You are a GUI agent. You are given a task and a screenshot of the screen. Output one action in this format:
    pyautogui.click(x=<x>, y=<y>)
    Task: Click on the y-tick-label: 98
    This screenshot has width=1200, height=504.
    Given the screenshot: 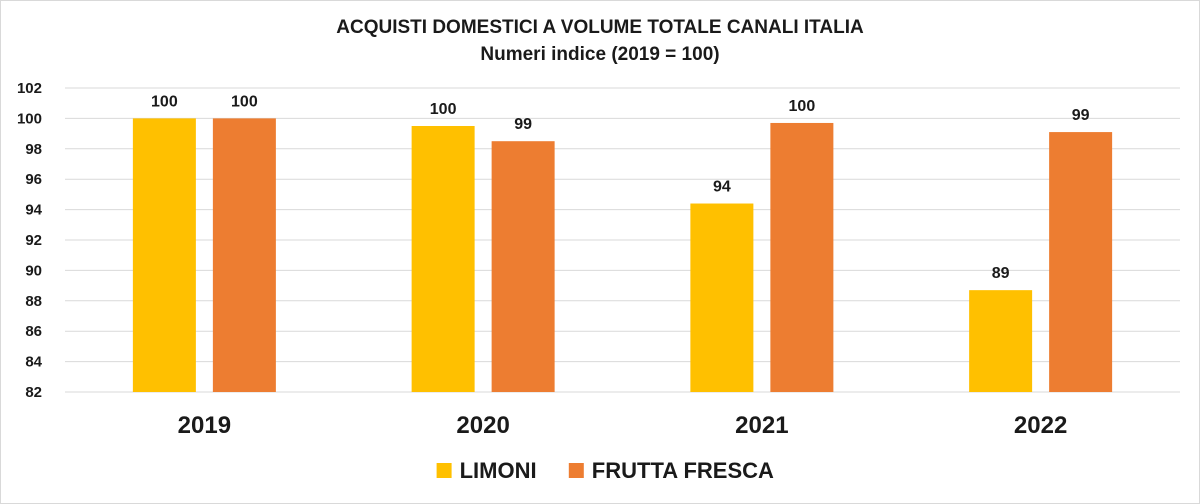 What is the action you would take?
    pyautogui.click(x=33, y=149)
    